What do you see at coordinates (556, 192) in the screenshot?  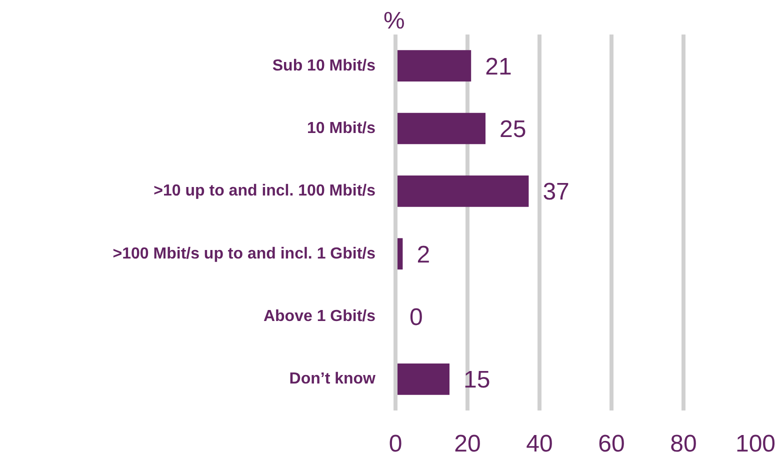 I see `data-label: 37` at bounding box center [556, 192].